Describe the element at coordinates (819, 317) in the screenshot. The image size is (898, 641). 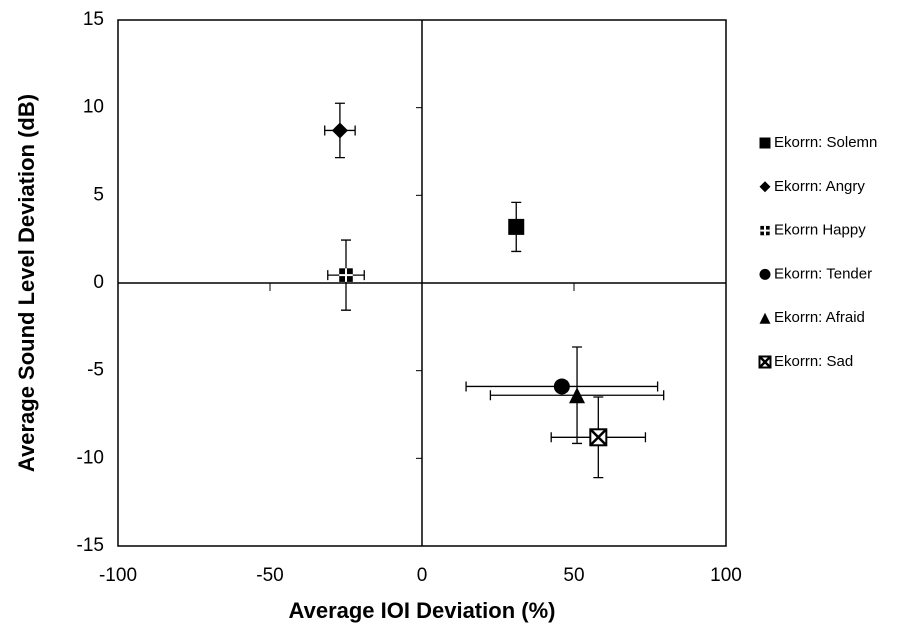
I see `legend-label: Ekorrn: Afraid` at that location.